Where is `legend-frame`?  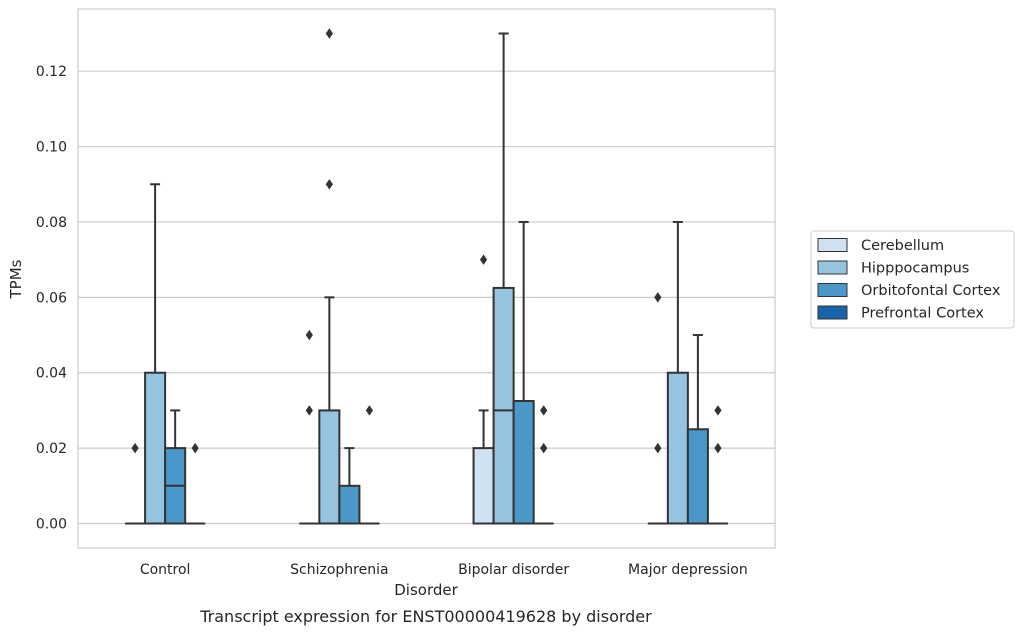 legend-frame is located at coordinates (912, 279).